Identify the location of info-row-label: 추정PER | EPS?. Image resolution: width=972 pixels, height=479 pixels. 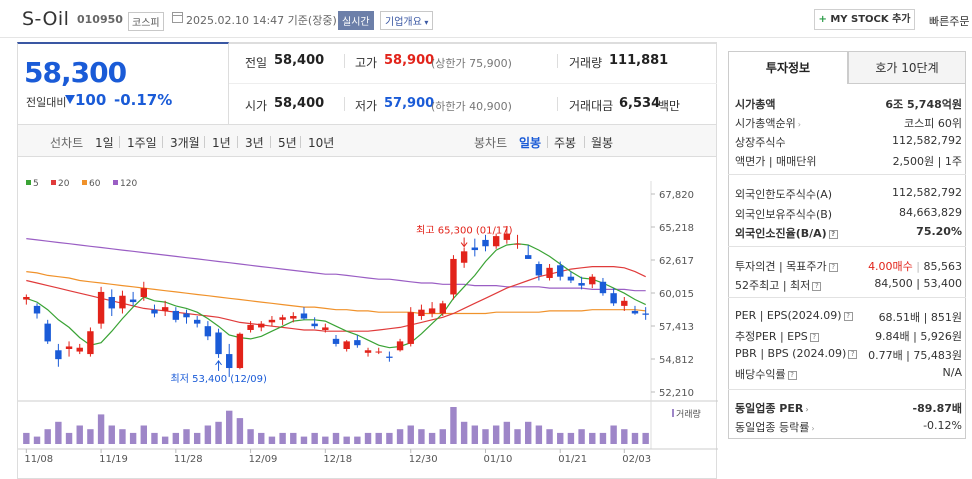
(777, 336).